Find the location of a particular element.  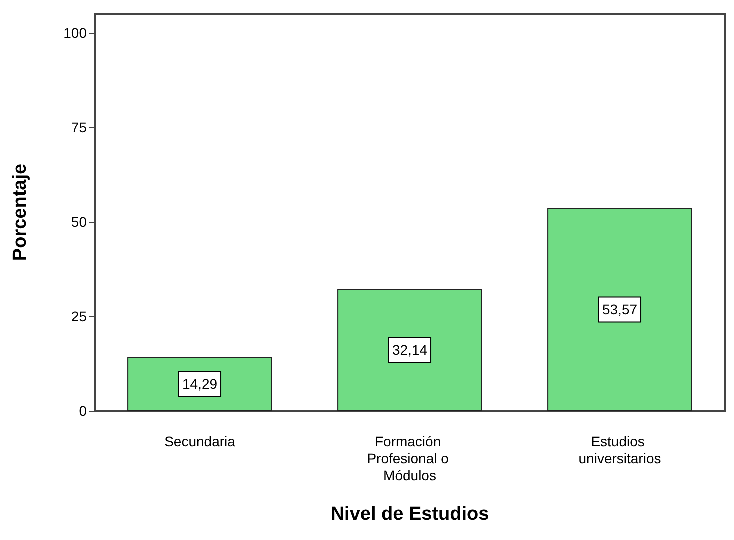

x-tick-label: Estudios universitarios is located at coordinates (620, 450).